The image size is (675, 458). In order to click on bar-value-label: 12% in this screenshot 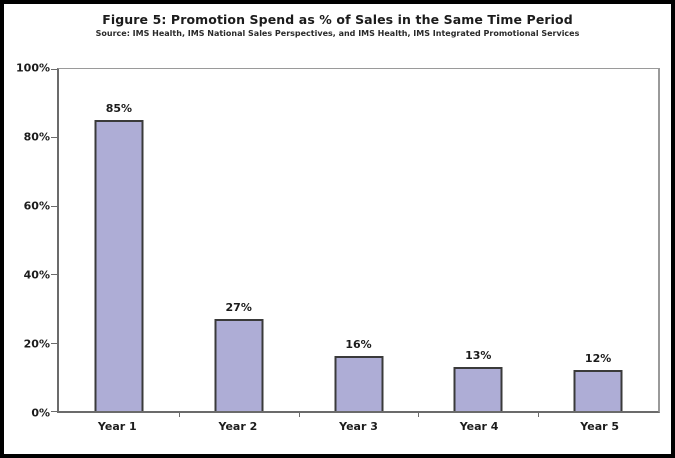, I will do `click(598, 358)`.